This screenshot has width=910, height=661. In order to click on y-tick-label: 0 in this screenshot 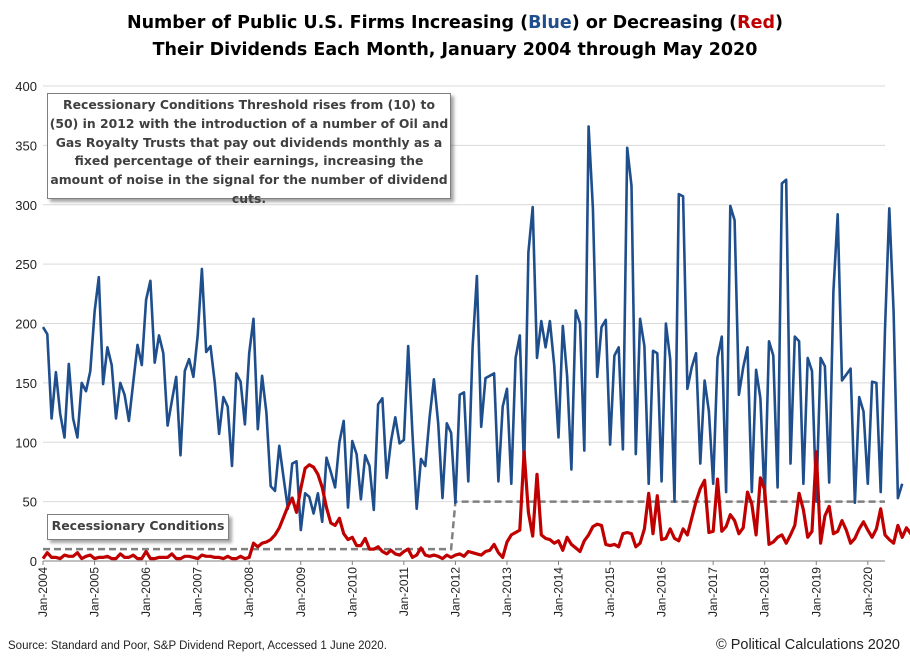, I will do `click(33, 561)`.